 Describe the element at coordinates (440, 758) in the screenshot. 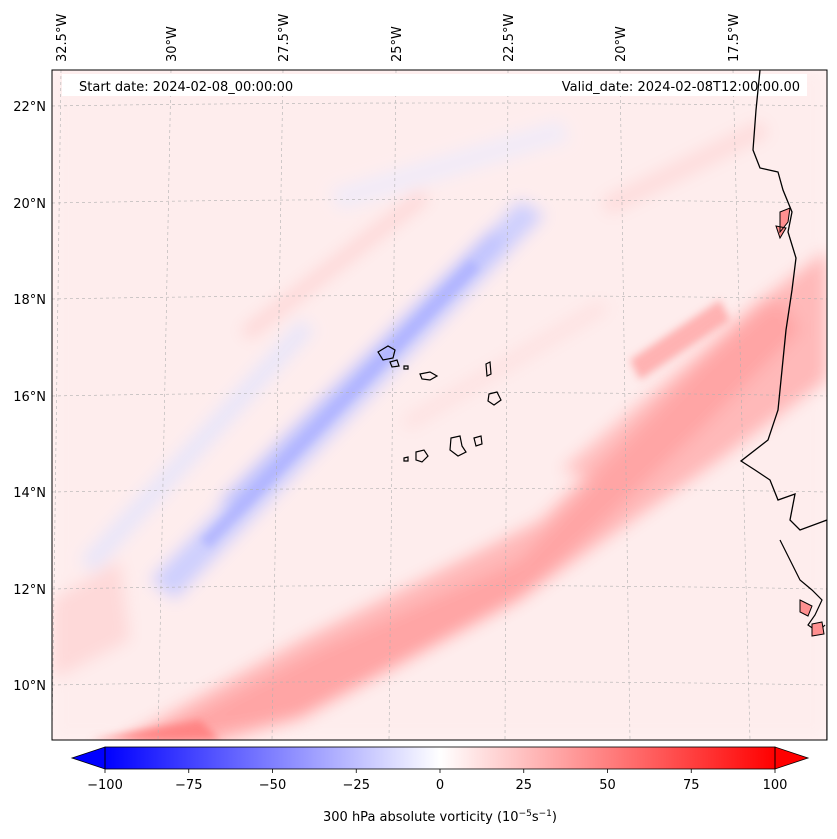

I see `colorbar-gradient` at that location.